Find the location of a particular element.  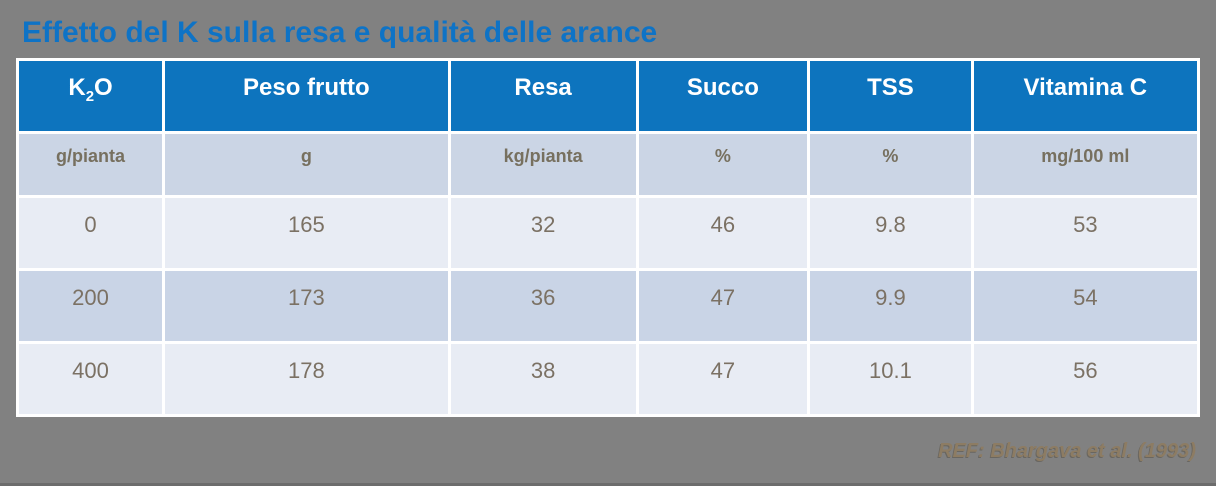

cell-peso-frutto: 165 is located at coordinates (306, 233).